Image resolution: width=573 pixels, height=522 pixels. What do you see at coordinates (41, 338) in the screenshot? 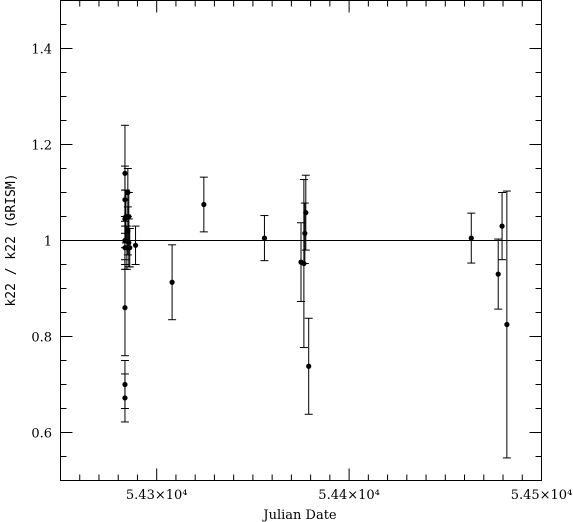
I see `y-tick-label: 0.8` at bounding box center [41, 338].